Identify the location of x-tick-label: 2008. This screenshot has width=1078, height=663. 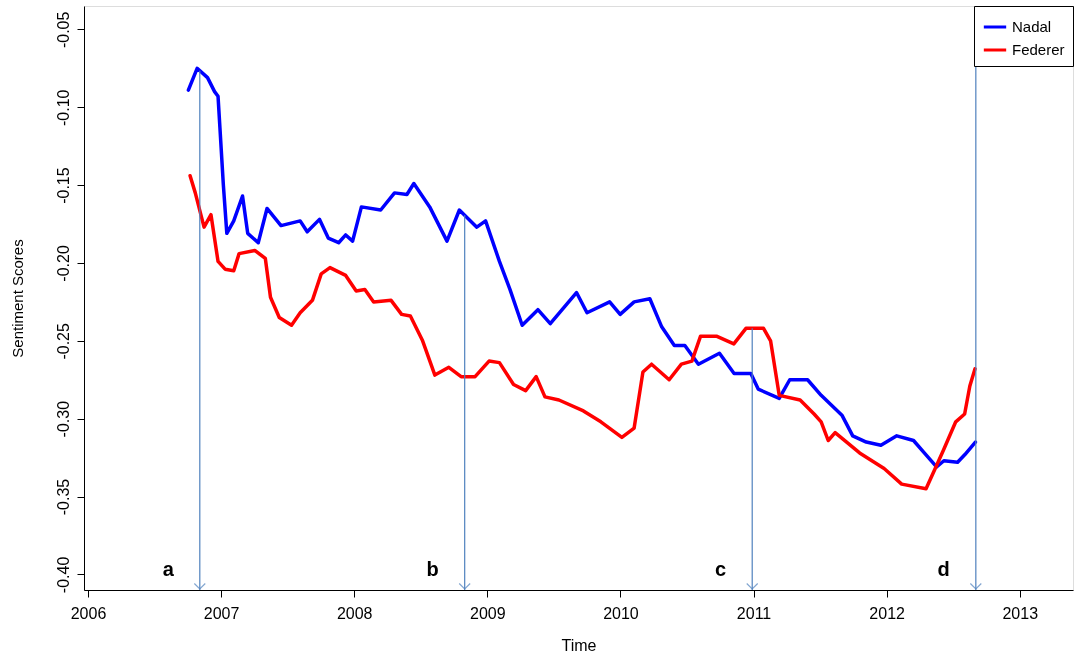
(354, 613).